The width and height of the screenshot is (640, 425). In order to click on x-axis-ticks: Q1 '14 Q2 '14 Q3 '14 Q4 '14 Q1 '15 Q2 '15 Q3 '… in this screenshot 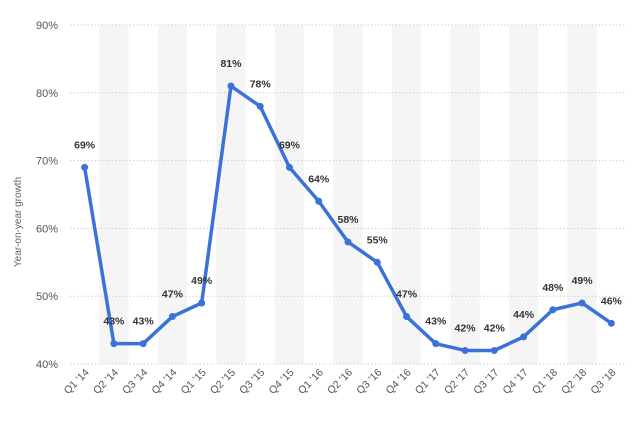, I will do `click(340, 382)`.